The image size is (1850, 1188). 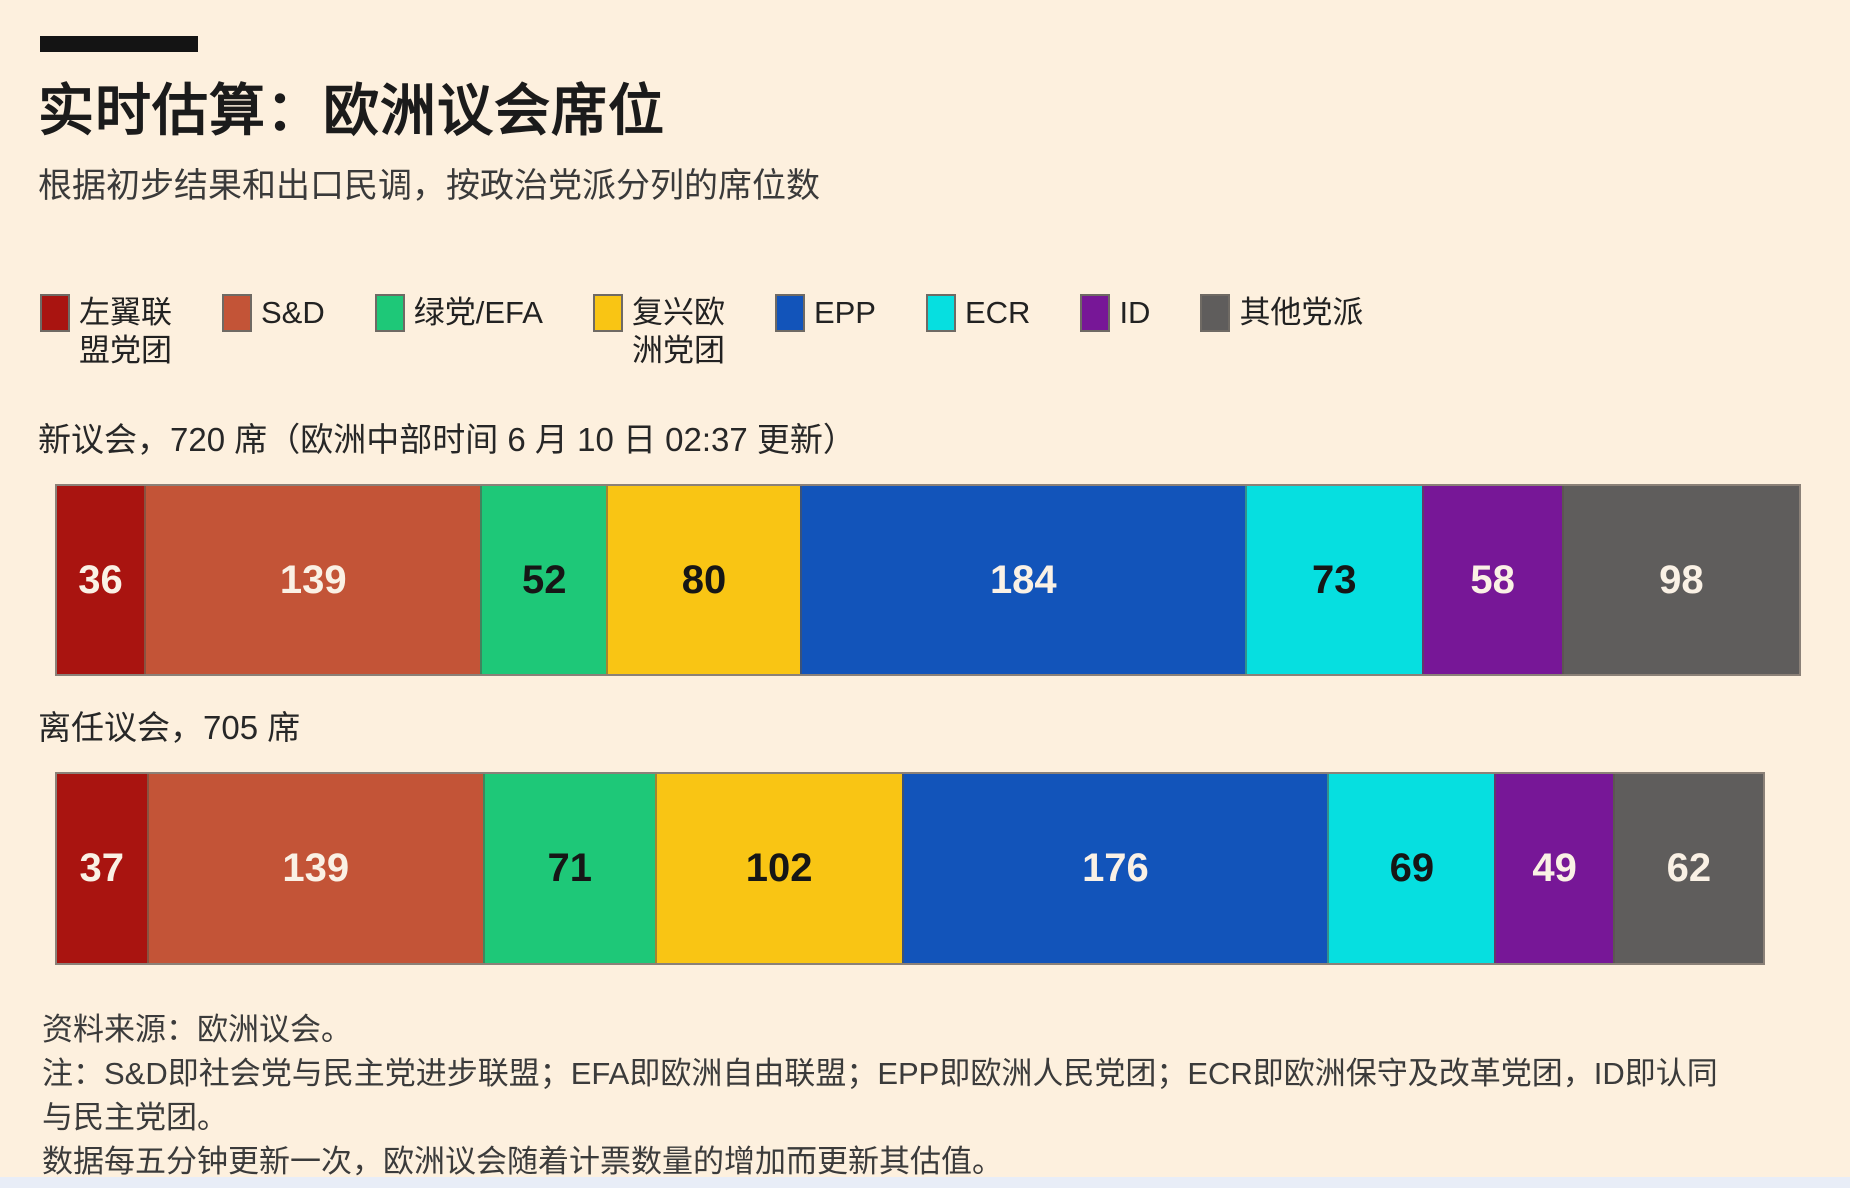 I want to click on bar-segment-value: 73, so click(x=1334, y=579).